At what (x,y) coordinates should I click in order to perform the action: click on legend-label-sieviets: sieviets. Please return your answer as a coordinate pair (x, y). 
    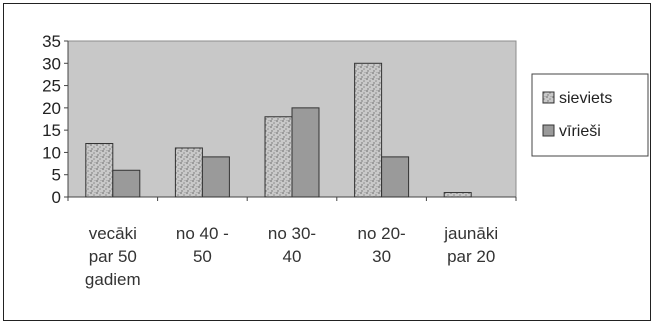
    Looking at the image, I should click on (585, 98).